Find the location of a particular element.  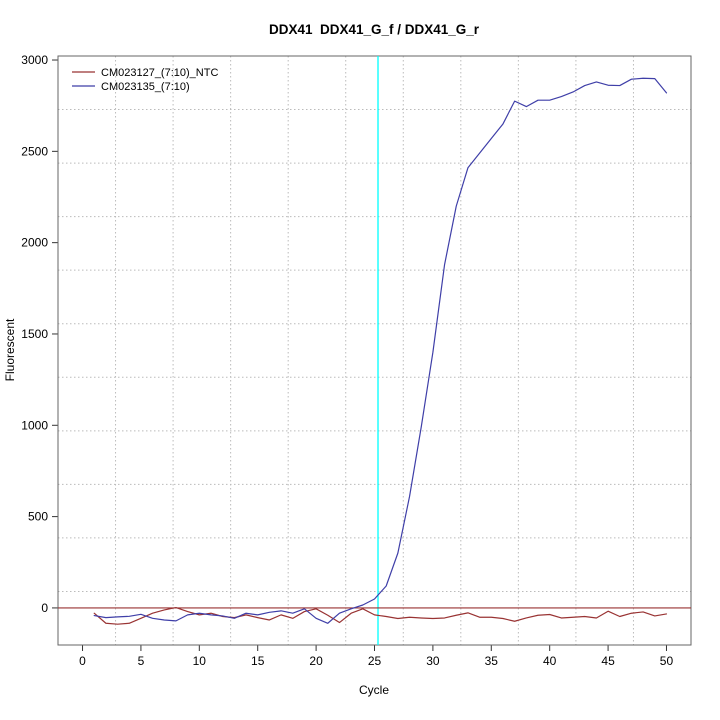

x-tick-label: 25 is located at coordinates (375, 661).